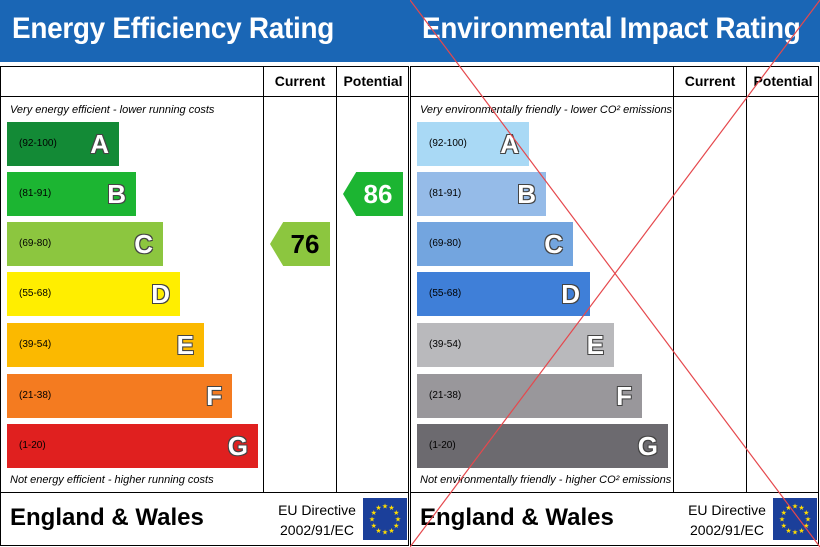 This screenshot has width=820, height=547. Describe the element at coordinates (85, 244) in the screenshot. I see `energy-band-c: (69-80) C` at that location.